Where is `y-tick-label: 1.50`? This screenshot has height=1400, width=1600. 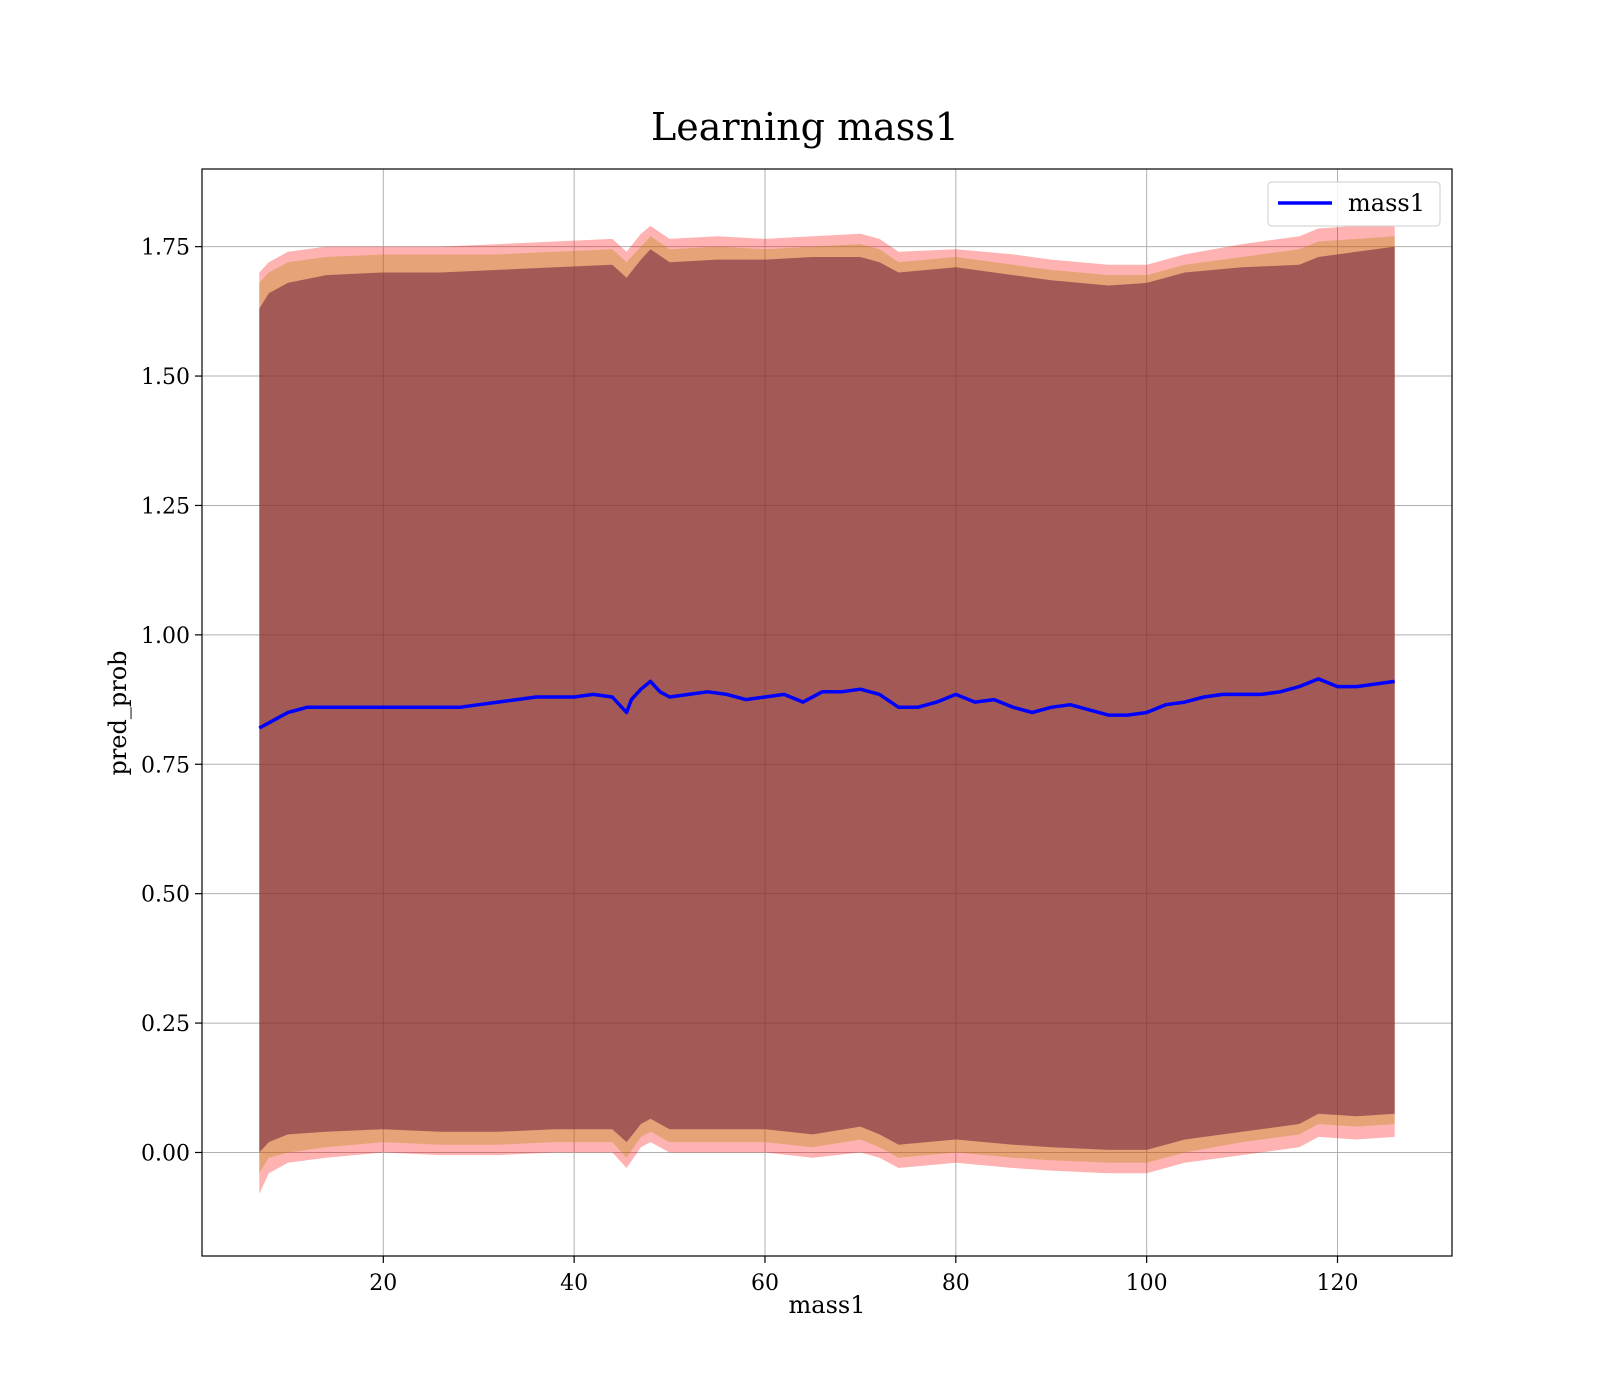 y-tick-label: 1.50 is located at coordinates (165, 377).